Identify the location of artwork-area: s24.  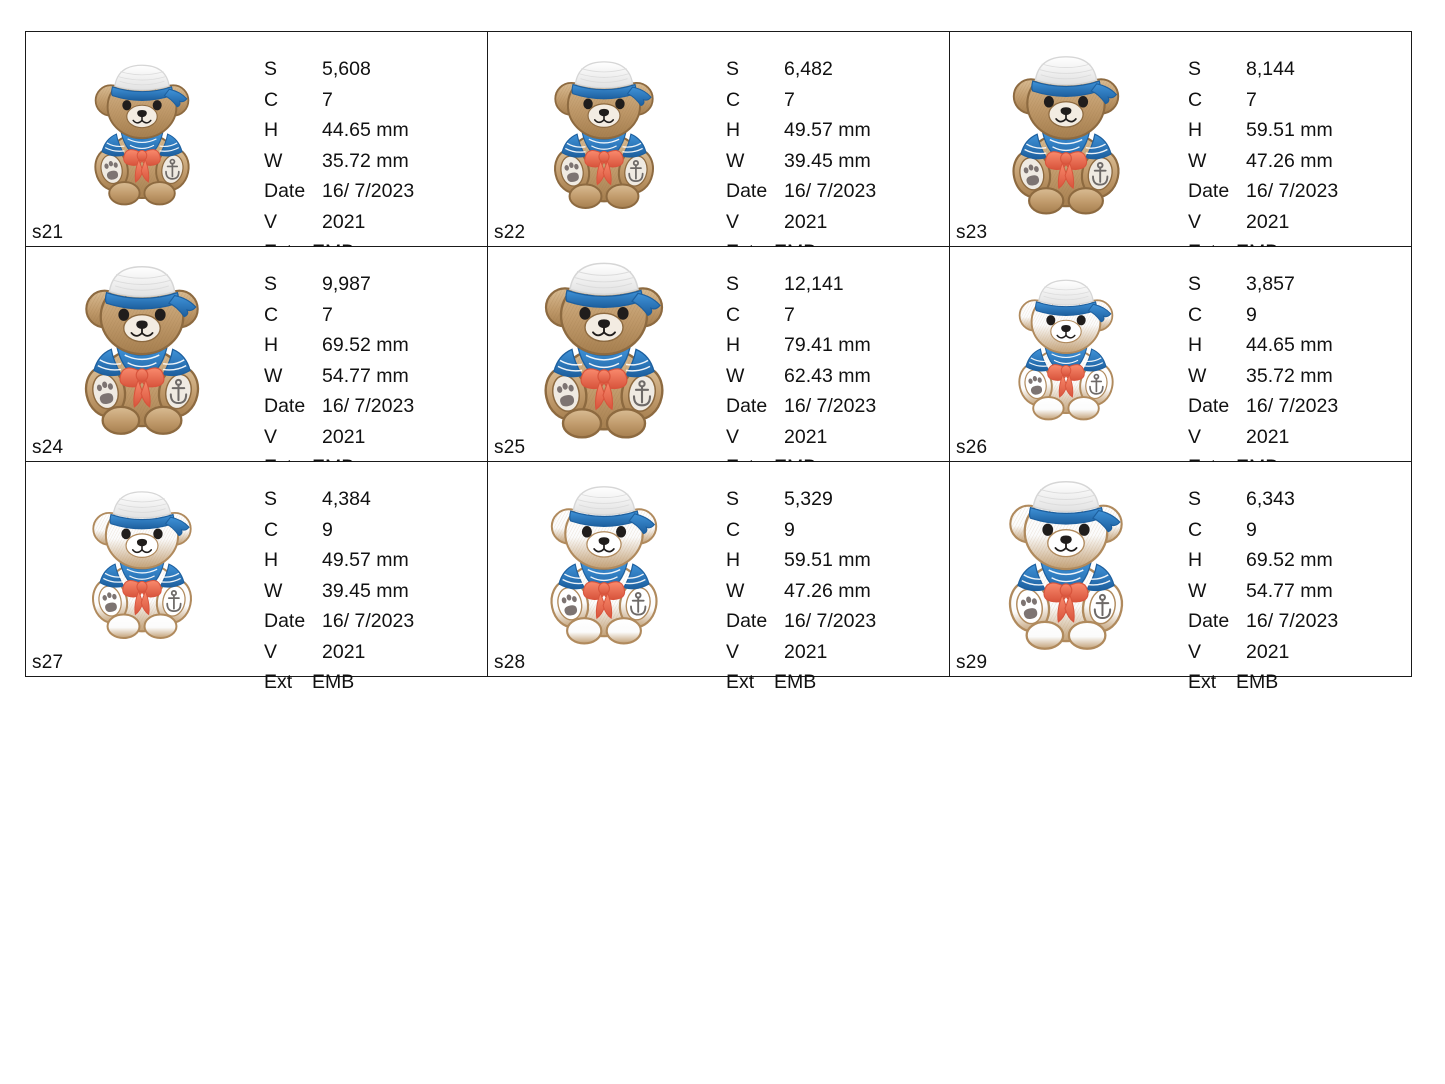
(142, 354).